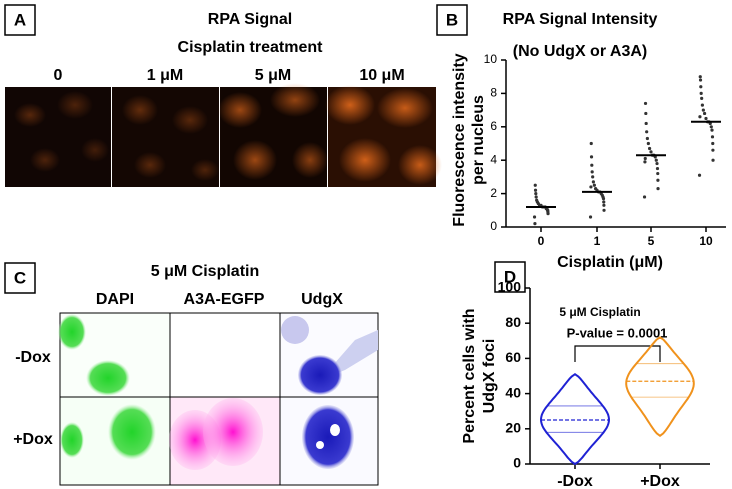  I want to click on y-tick-label: 8, so click(493, 93).